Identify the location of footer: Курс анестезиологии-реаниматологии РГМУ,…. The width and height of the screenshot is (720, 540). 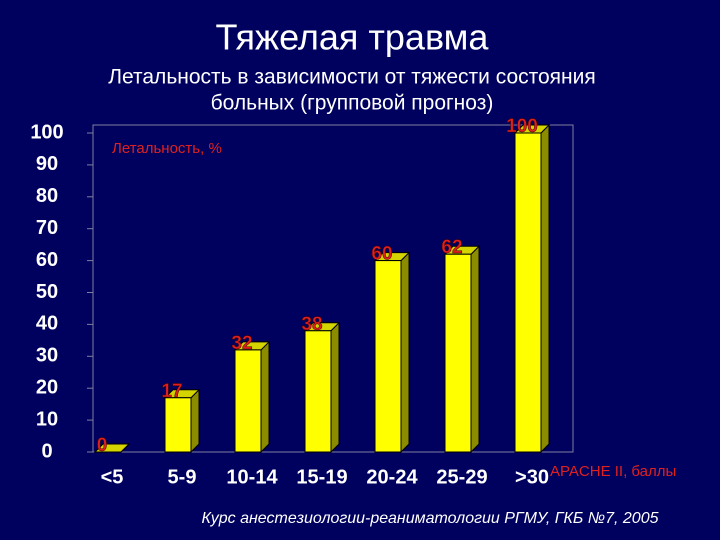
(430, 518).